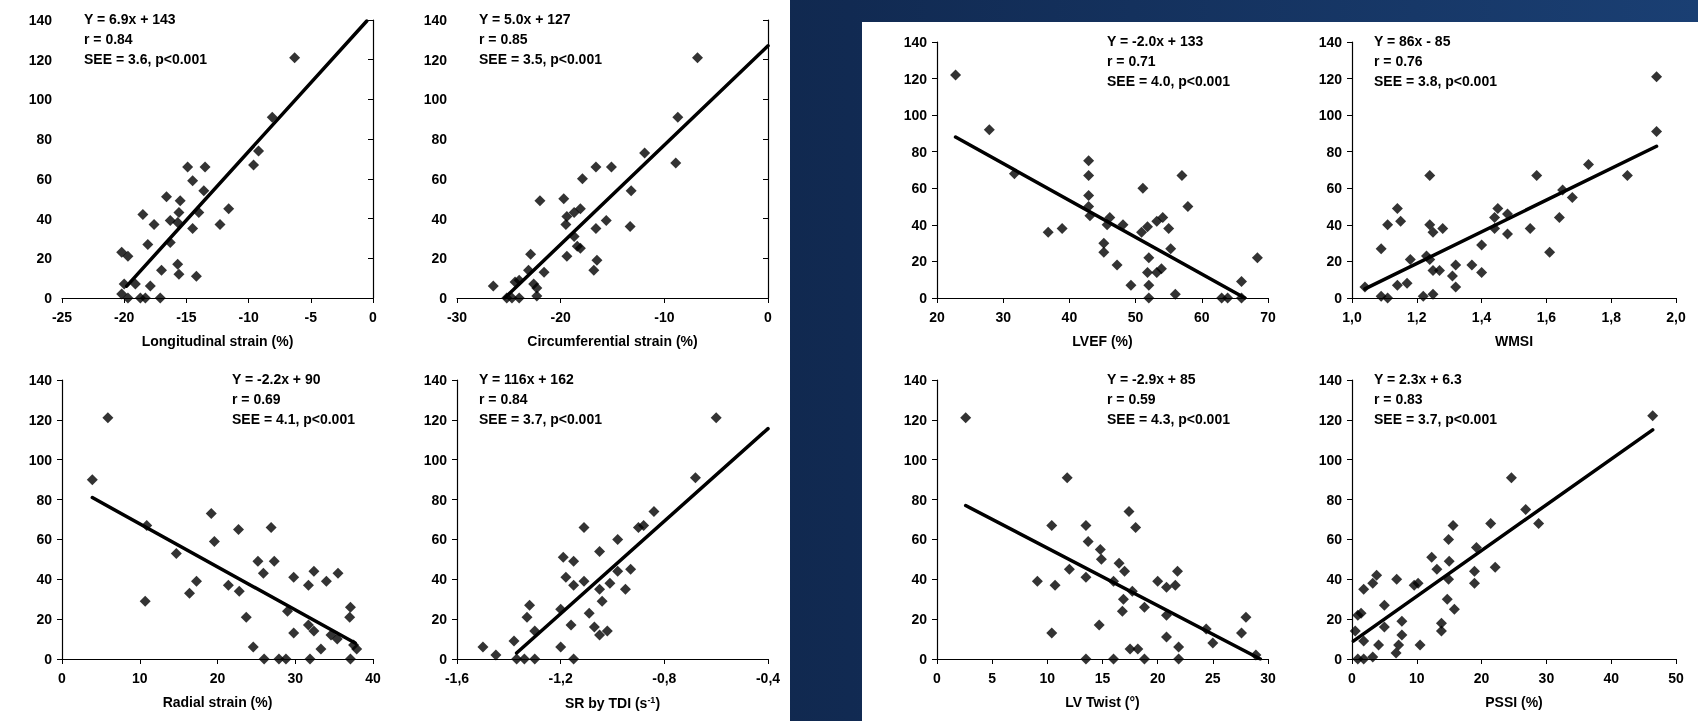  Describe the element at coordinates (1169, 419) in the screenshot. I see `annotation: SEE = 4.3, p<0.001` at that location.